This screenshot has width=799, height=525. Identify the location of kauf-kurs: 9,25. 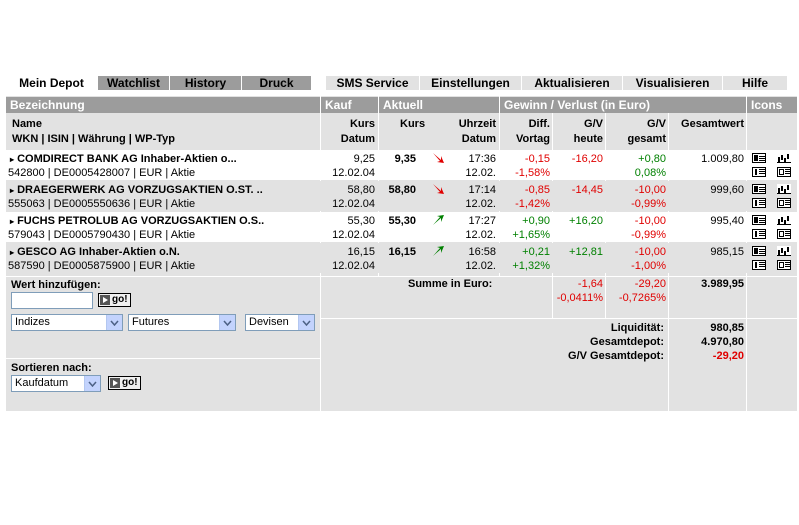
(364, 159).